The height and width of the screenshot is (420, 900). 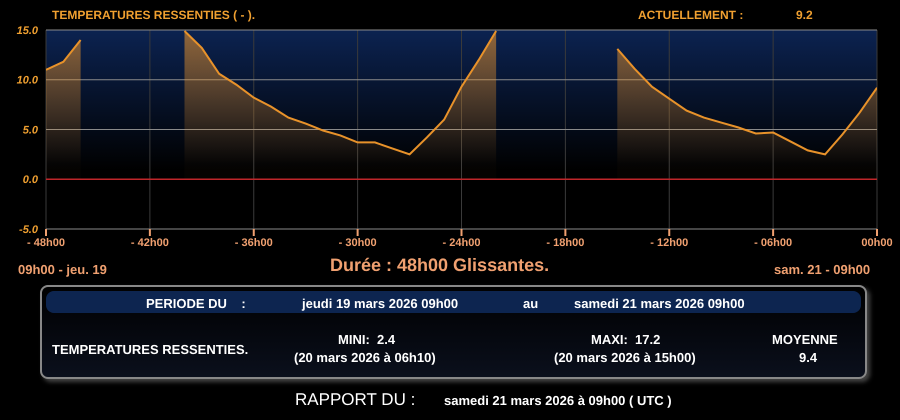 What do you see at coordinates (530, 303) in the screenshot?
I see `text: au` at bounding box center [530, 303].